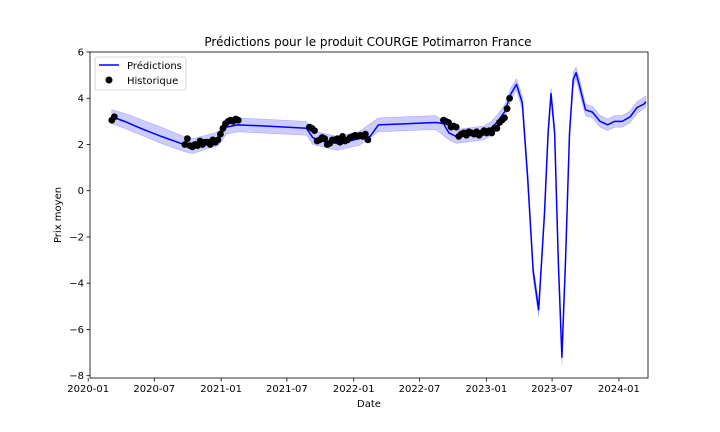 The image size is (720, 432). What do you see at coordinates (76, 237) in the screenshot?
I see `y-tick-label: −2` at bounding box center [76, 237].